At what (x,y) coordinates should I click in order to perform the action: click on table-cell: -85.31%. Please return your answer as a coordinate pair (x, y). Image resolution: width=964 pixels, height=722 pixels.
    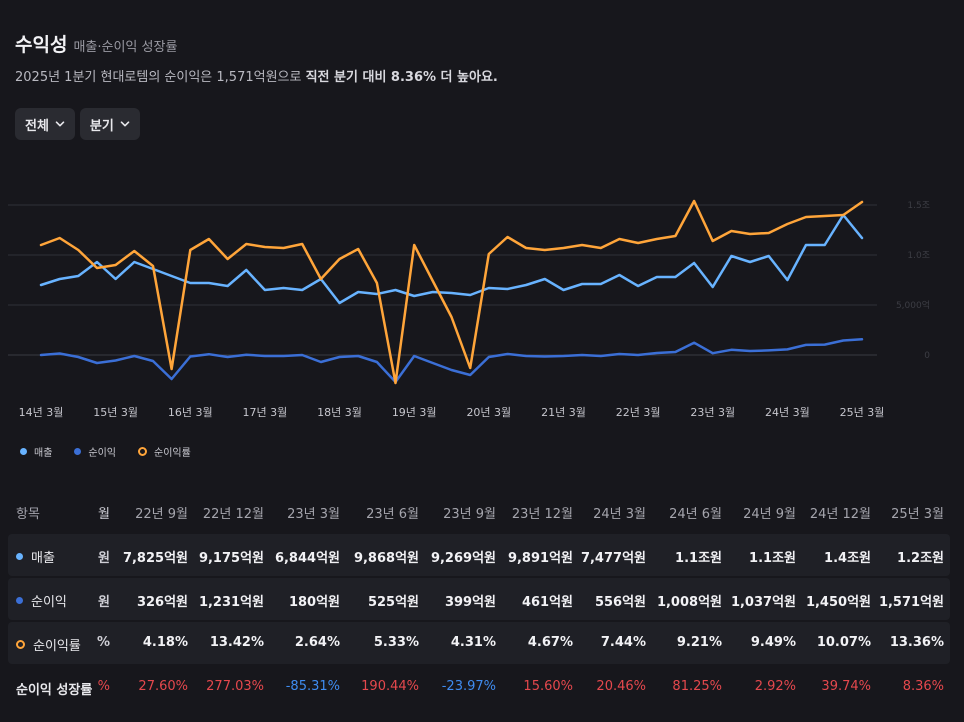
    Looking at the image, I should click on (312, 686).